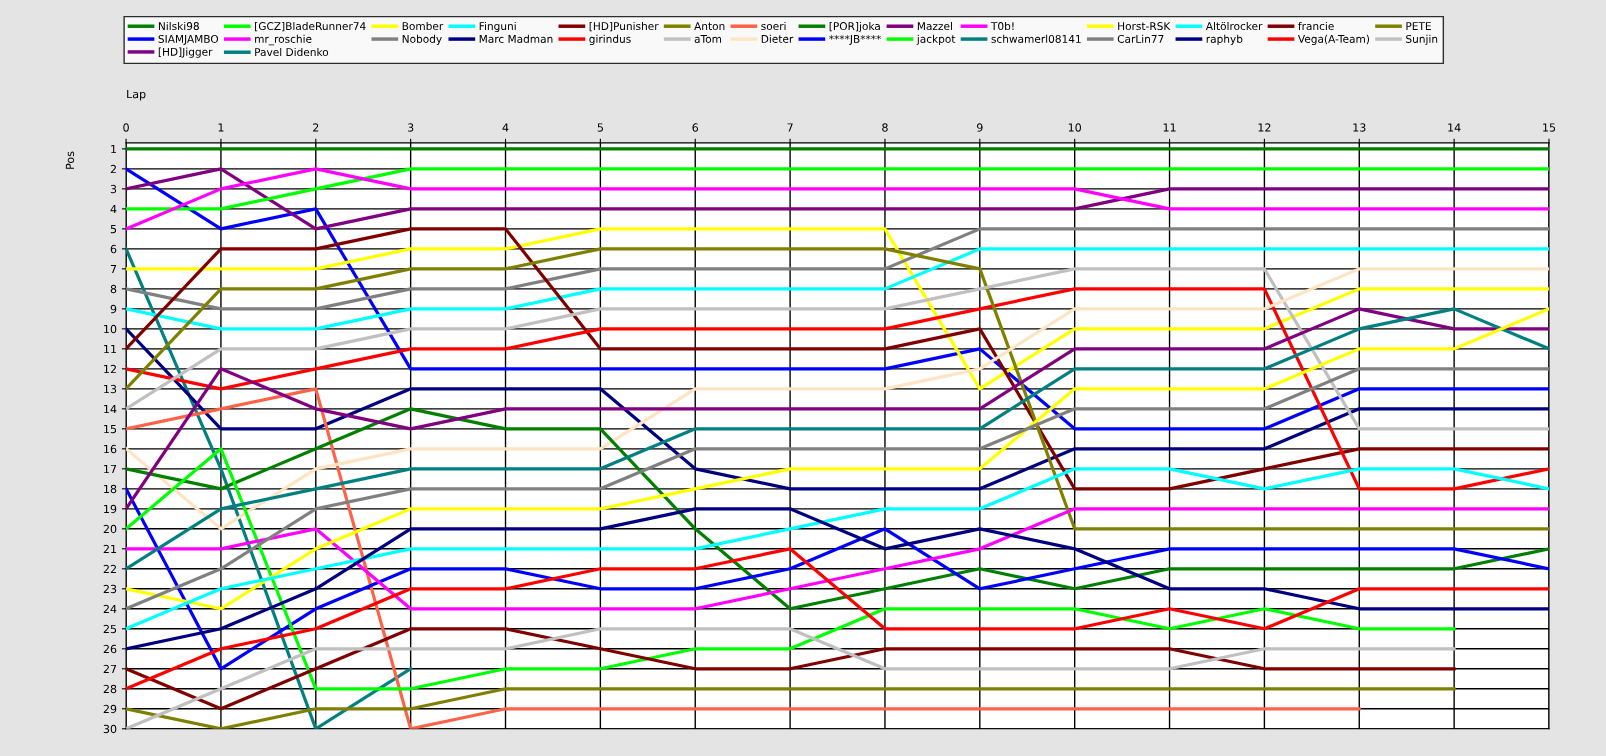 The image size is (1606, 756). Describe the element at coordinates (113, 249) in the screenshot. I see `y-tick-label: 6` at that location.